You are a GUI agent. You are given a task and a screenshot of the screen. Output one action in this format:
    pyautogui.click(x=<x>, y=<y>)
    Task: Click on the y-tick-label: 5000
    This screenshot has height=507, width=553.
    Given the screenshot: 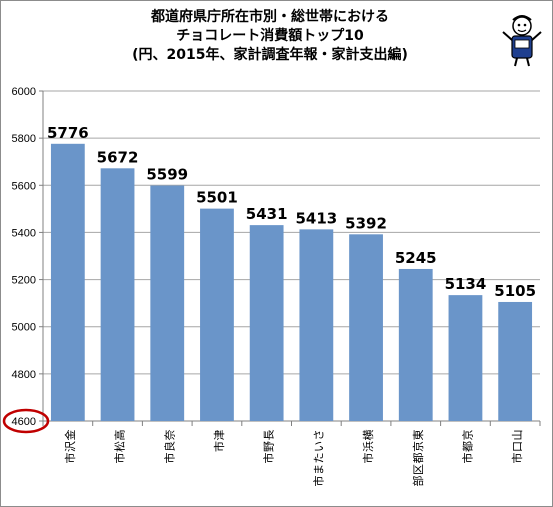 What is the action you would take?
    pyautogui.click(x=24, y=328)
    